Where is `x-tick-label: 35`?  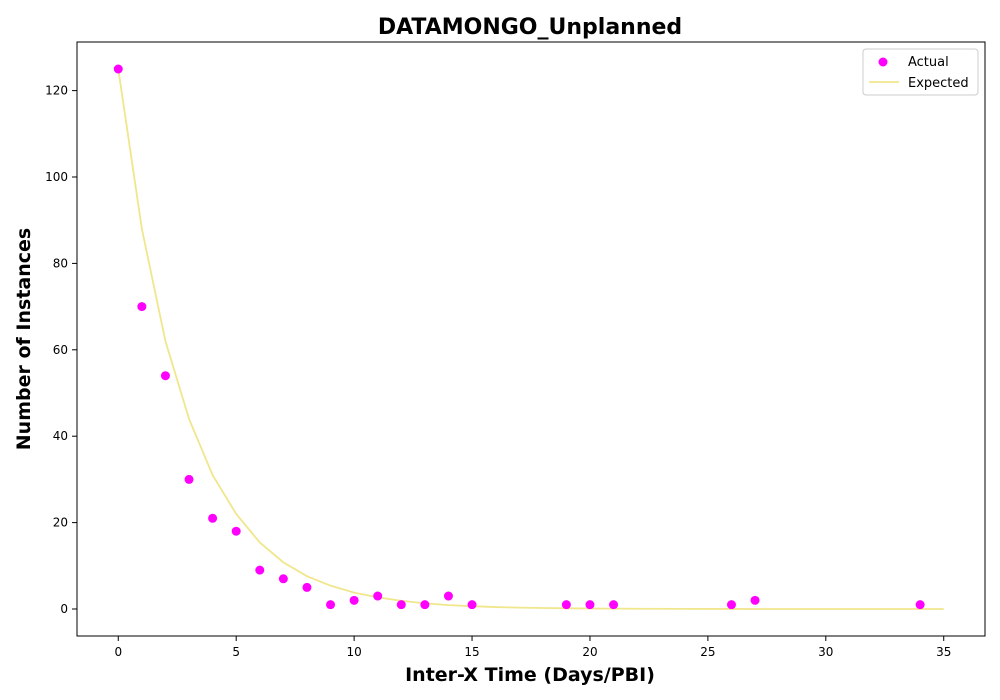
x-tick-label: 35 is located at coordinates (943, 652).